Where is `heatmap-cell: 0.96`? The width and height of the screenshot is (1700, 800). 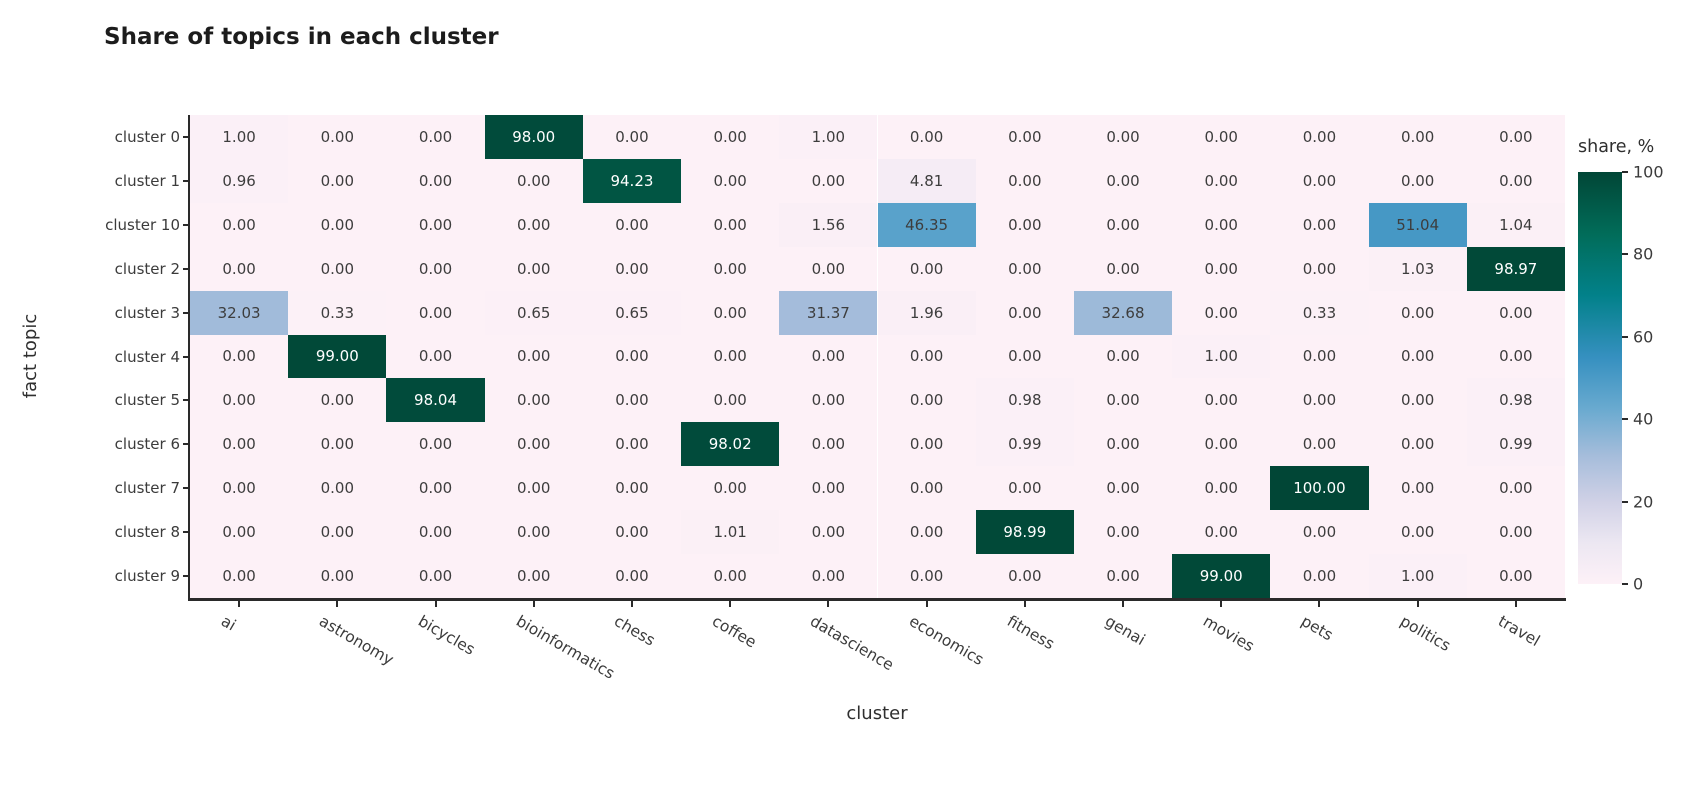 heatmap-cell: 0.96 is located at coordinates (239, 180).